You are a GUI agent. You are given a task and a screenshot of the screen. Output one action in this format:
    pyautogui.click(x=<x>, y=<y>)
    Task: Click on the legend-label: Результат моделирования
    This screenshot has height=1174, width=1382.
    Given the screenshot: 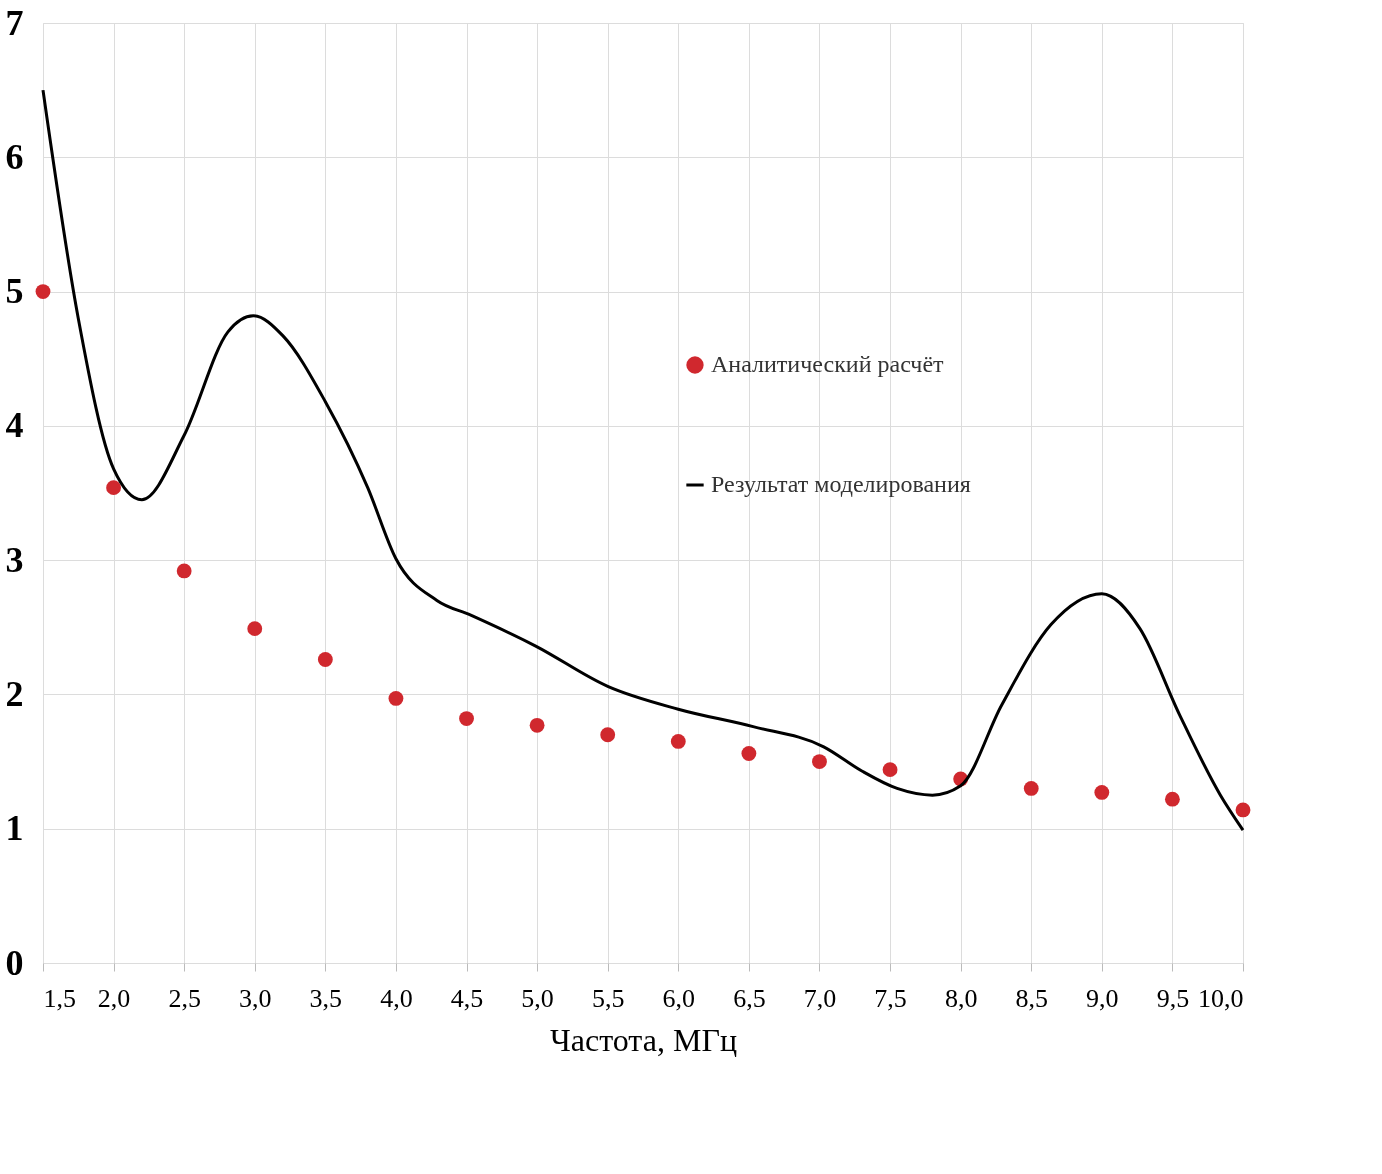 What is the action you would take?
    pyautogui.click(x=841, y=484)
    